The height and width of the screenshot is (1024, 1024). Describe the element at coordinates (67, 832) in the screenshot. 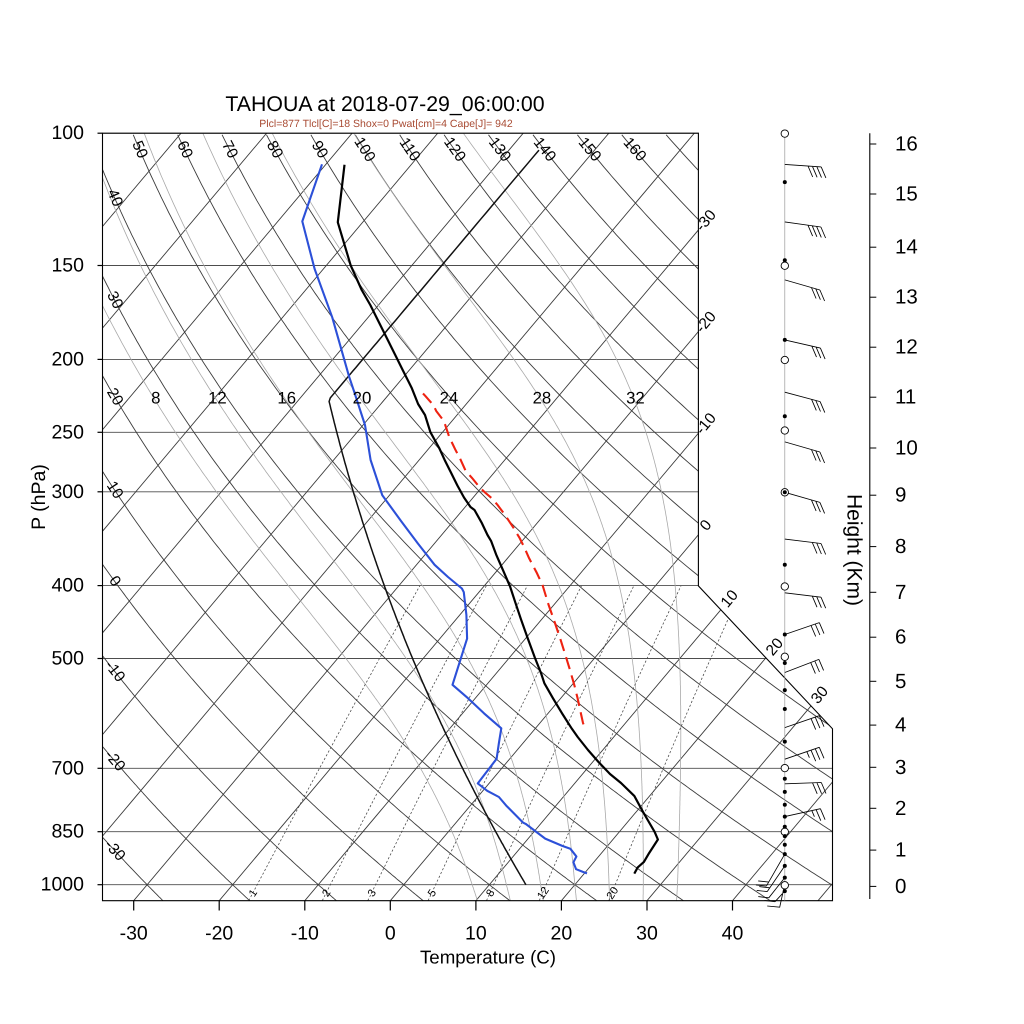

I see `svg-text: 850` at that location.